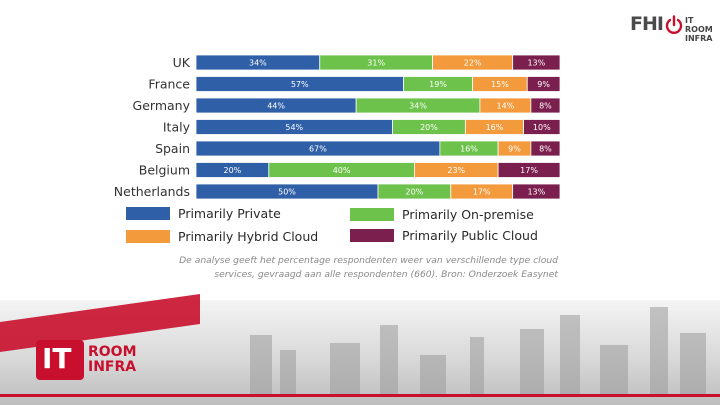 This screenshot has height=405, width=720. What do you see at coordinates (376, 63) in the screenshot?
I see `data-label: 31%` at bounding box center [376, 63].